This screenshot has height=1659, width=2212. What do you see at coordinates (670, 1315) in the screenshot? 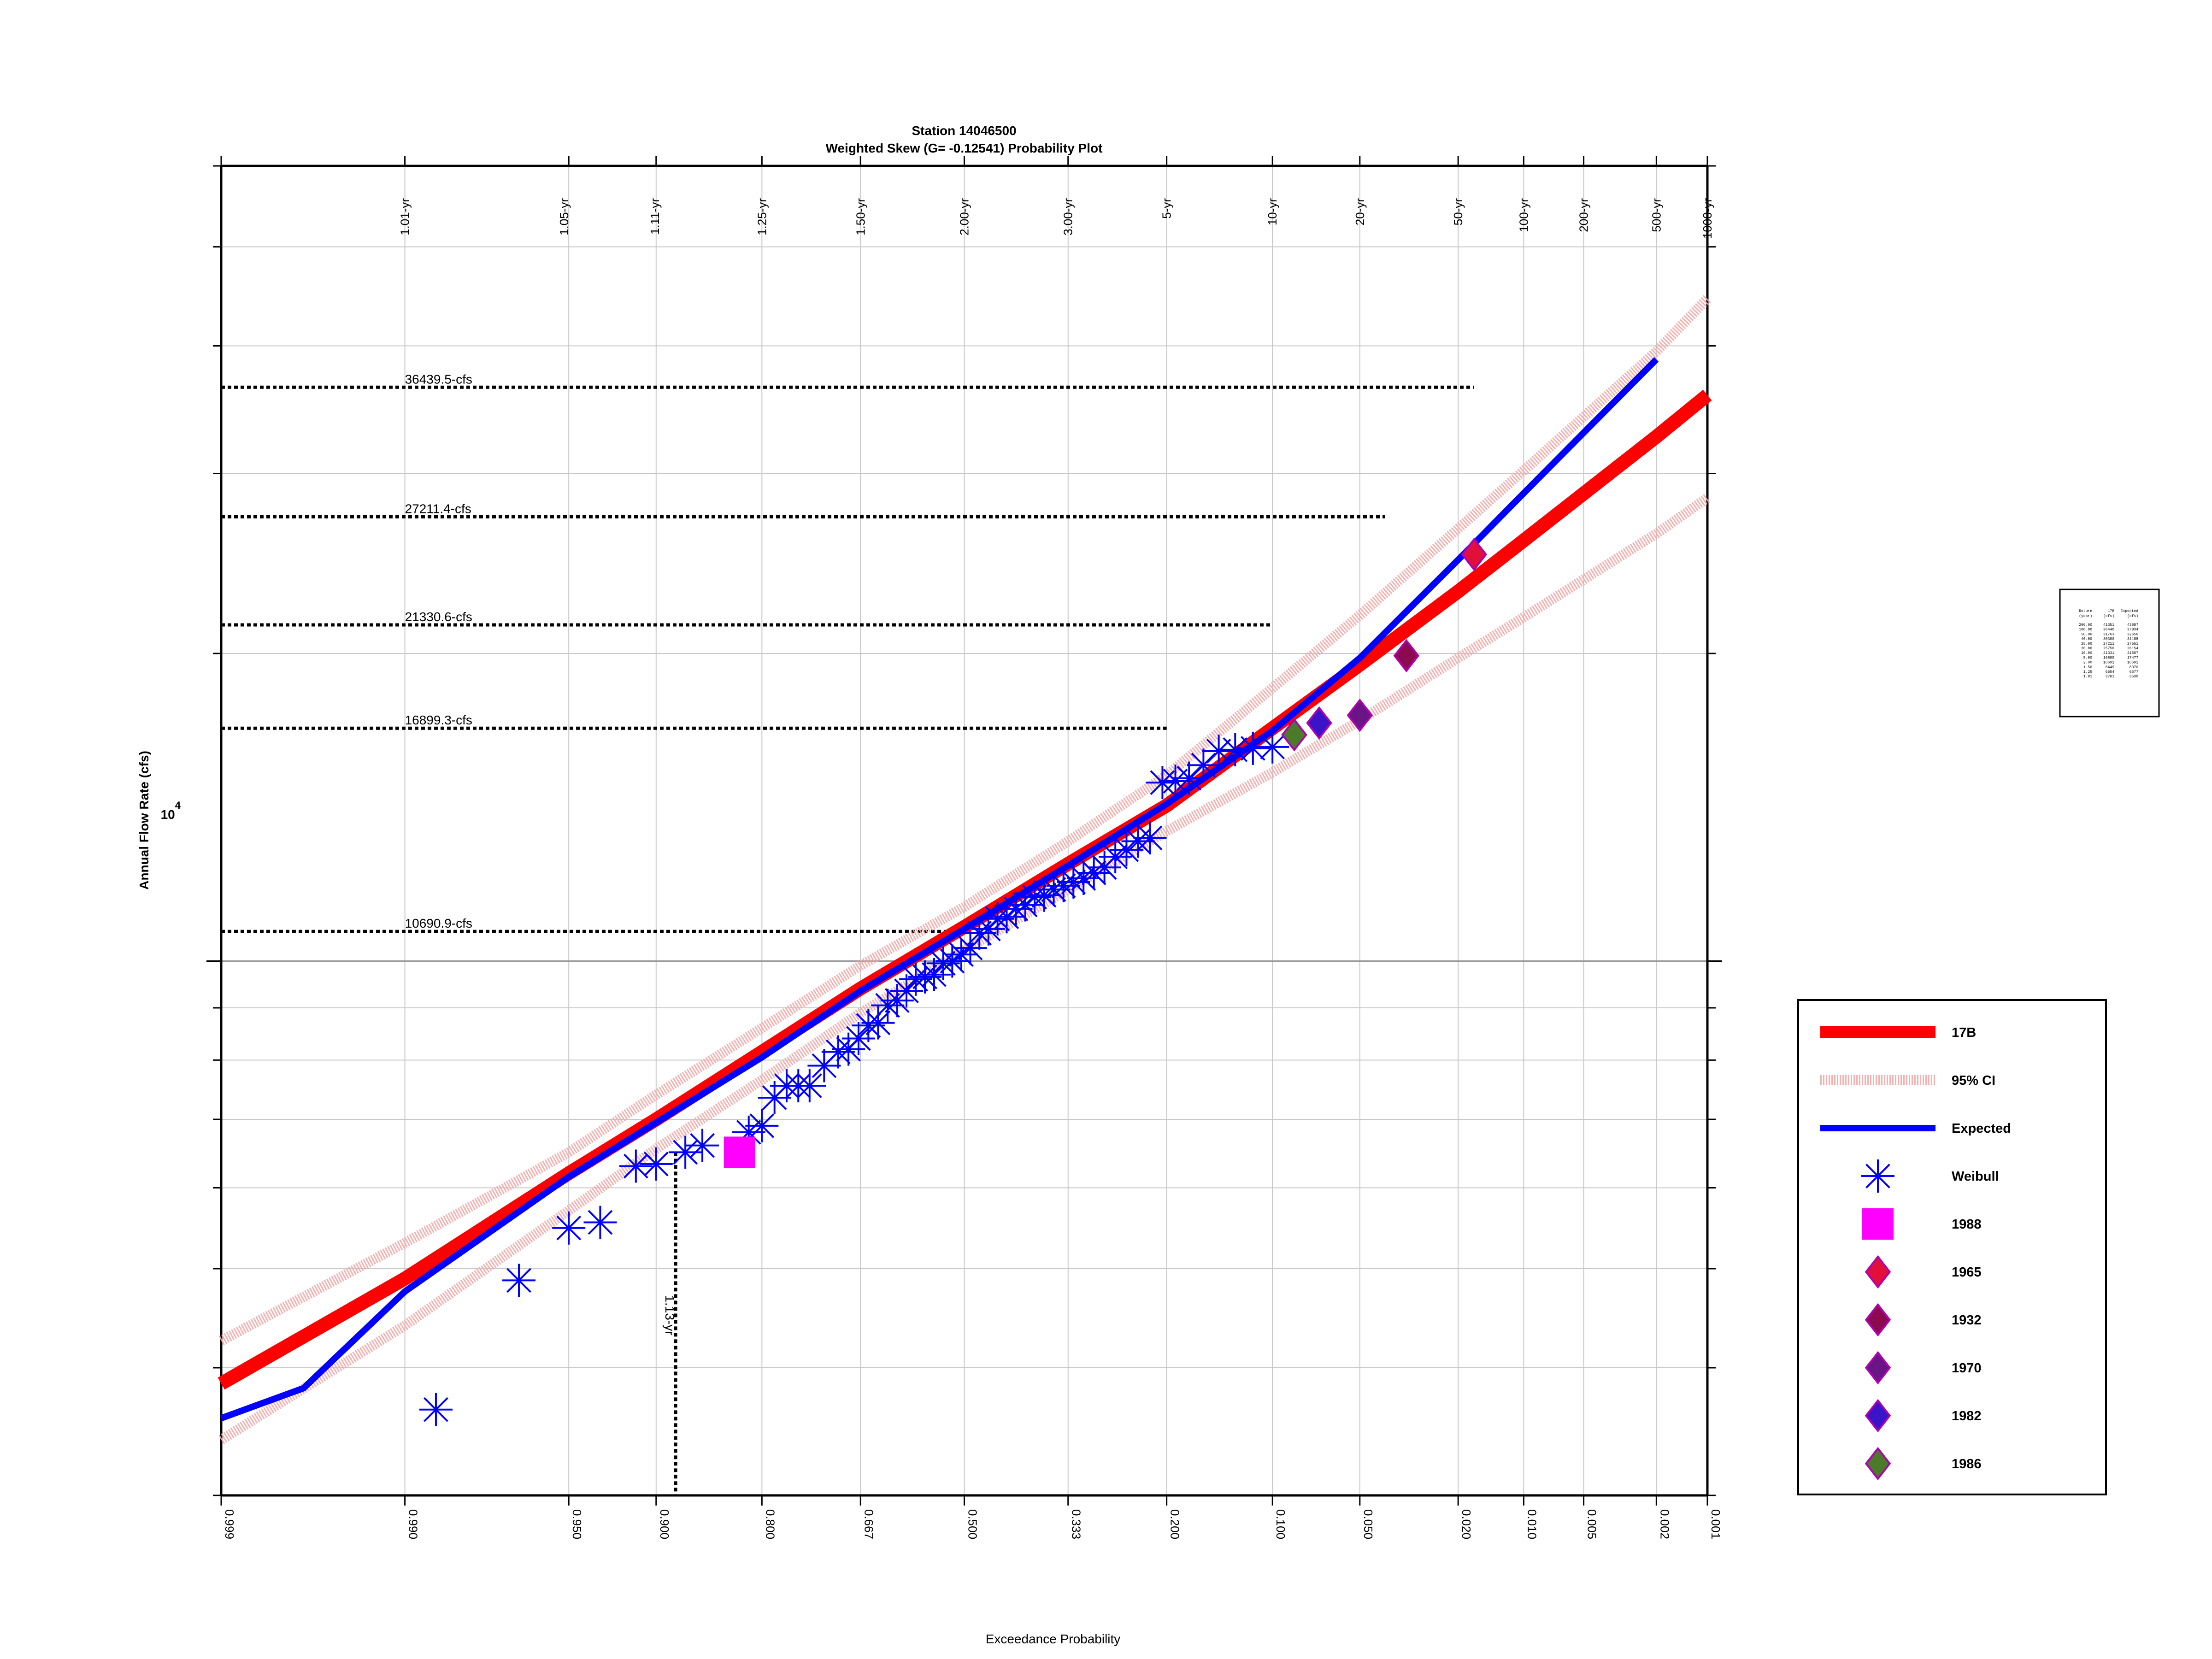
I see `vertical-reference-label: 1.13-yr` at bounding box center [670, 1315].